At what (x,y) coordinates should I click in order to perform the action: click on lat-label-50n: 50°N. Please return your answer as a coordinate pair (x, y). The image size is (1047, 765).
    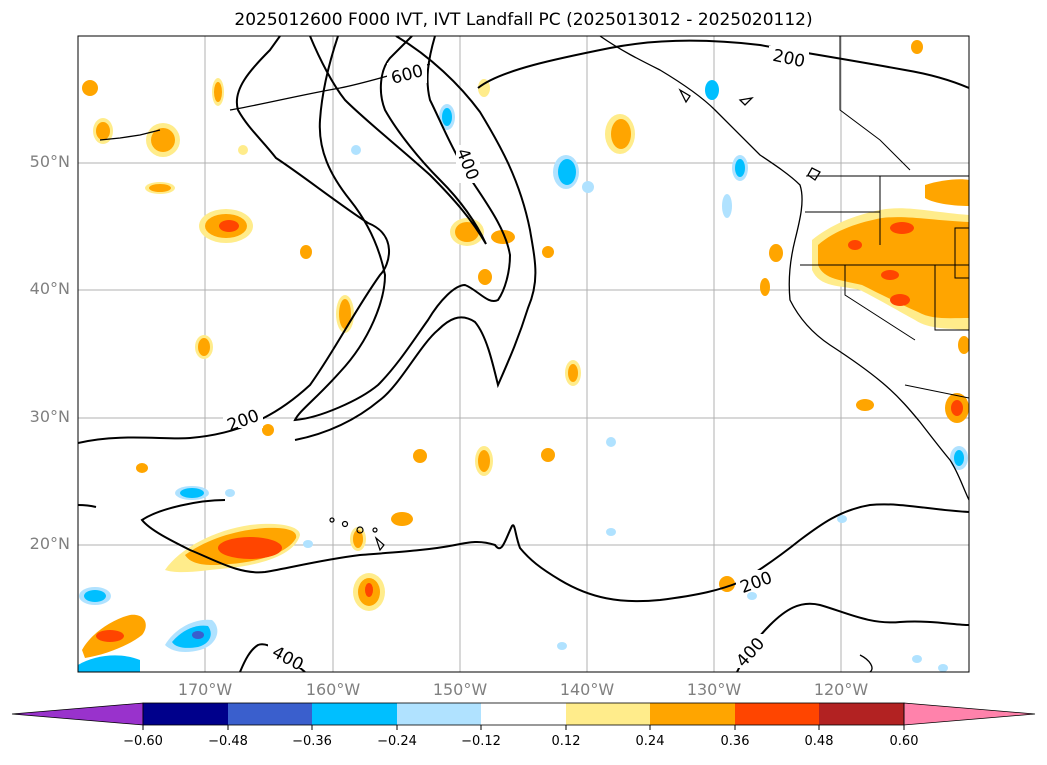
    Looking at the image, I should click on (49, 161).